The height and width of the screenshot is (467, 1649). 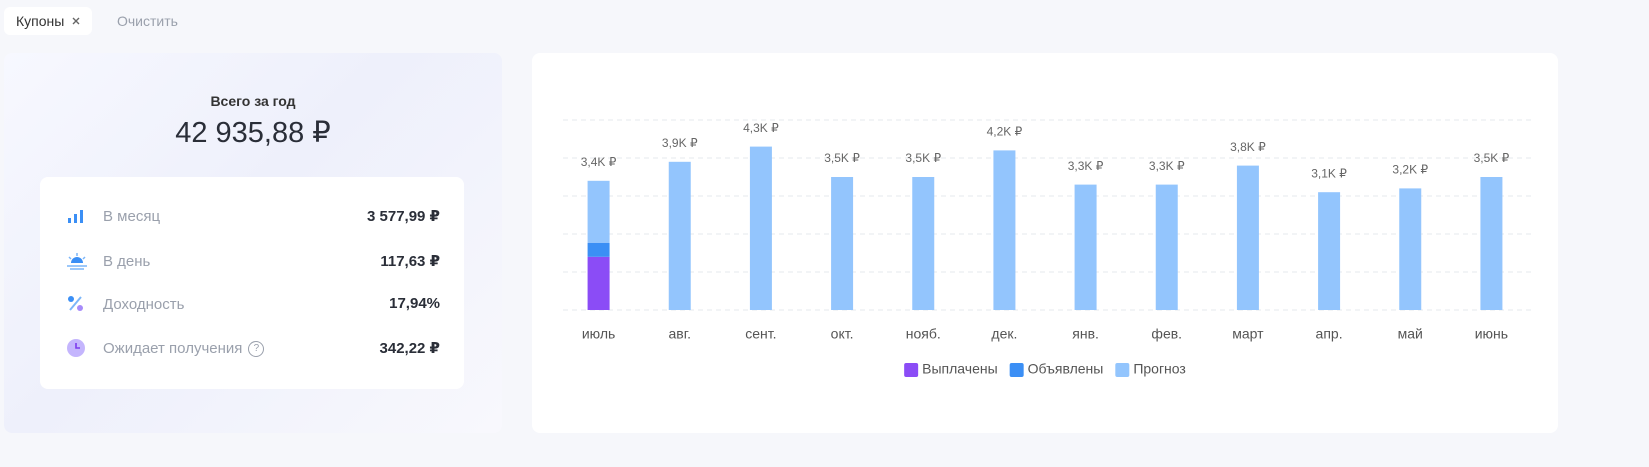 What do you see at coordinates (760, 334) in the screenshot?
I see `x-tick-label: сент.` at bounding box center [760, 334].